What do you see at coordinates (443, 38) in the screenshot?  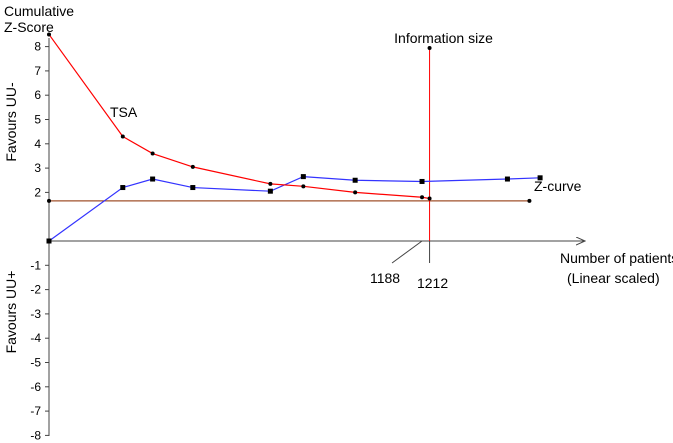 I see `information-size-label: Information size` at bounding box center [443, 38].